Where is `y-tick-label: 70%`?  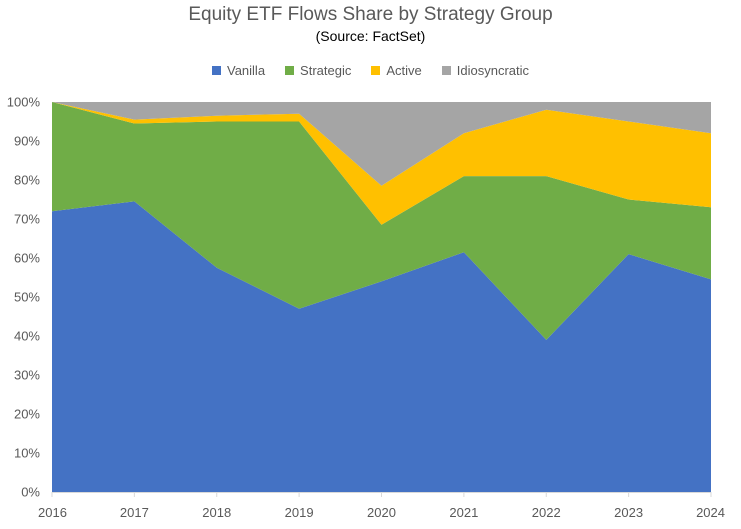
y-tick-label: 70% is located at coordinates (27, 219).